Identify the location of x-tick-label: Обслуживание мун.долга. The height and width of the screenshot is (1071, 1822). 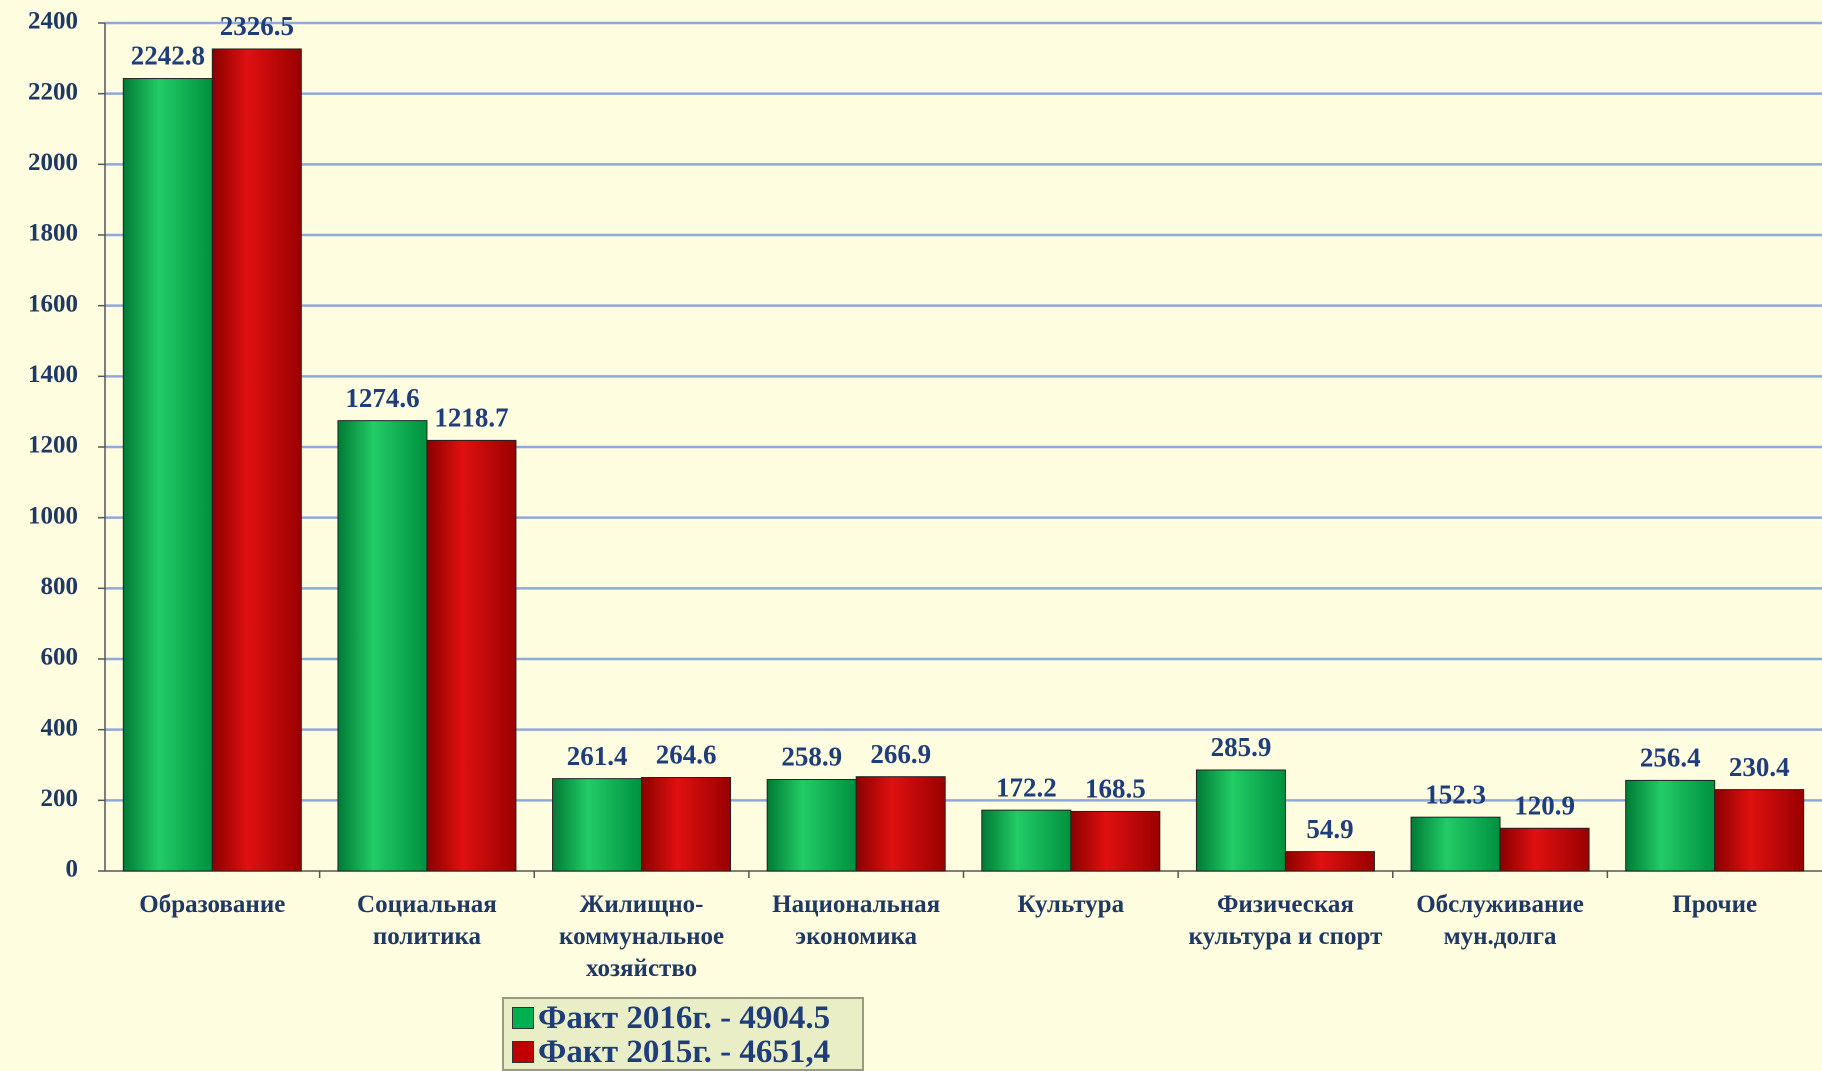
(1500, 920).